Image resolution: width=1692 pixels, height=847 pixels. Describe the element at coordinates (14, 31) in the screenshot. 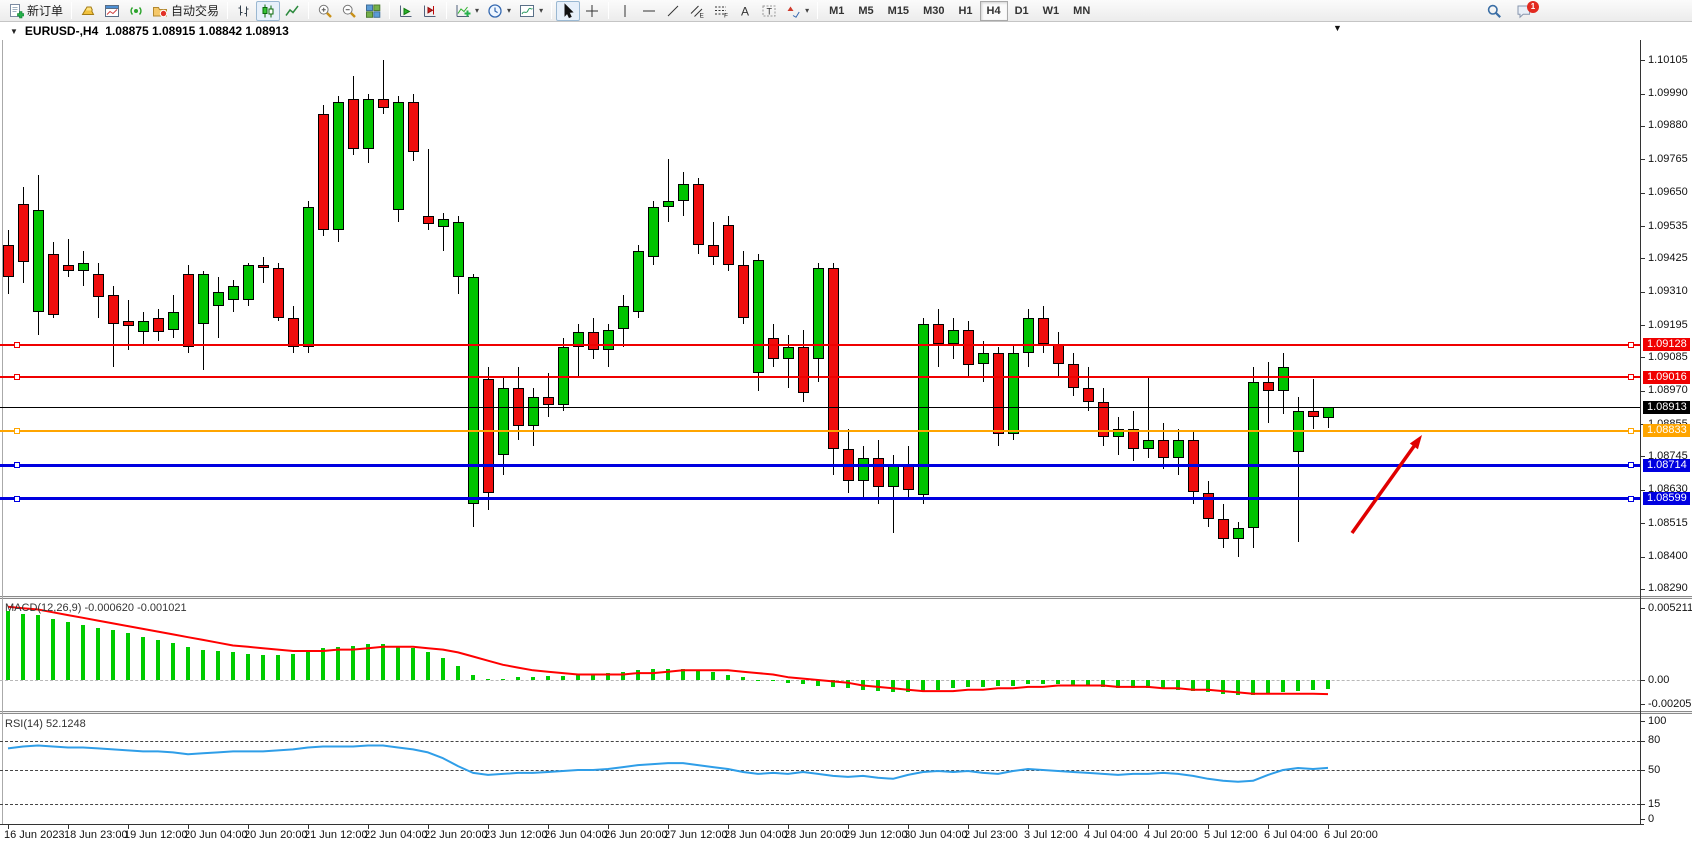

I see `symbol-dropdown-icon: ▼` at that location.